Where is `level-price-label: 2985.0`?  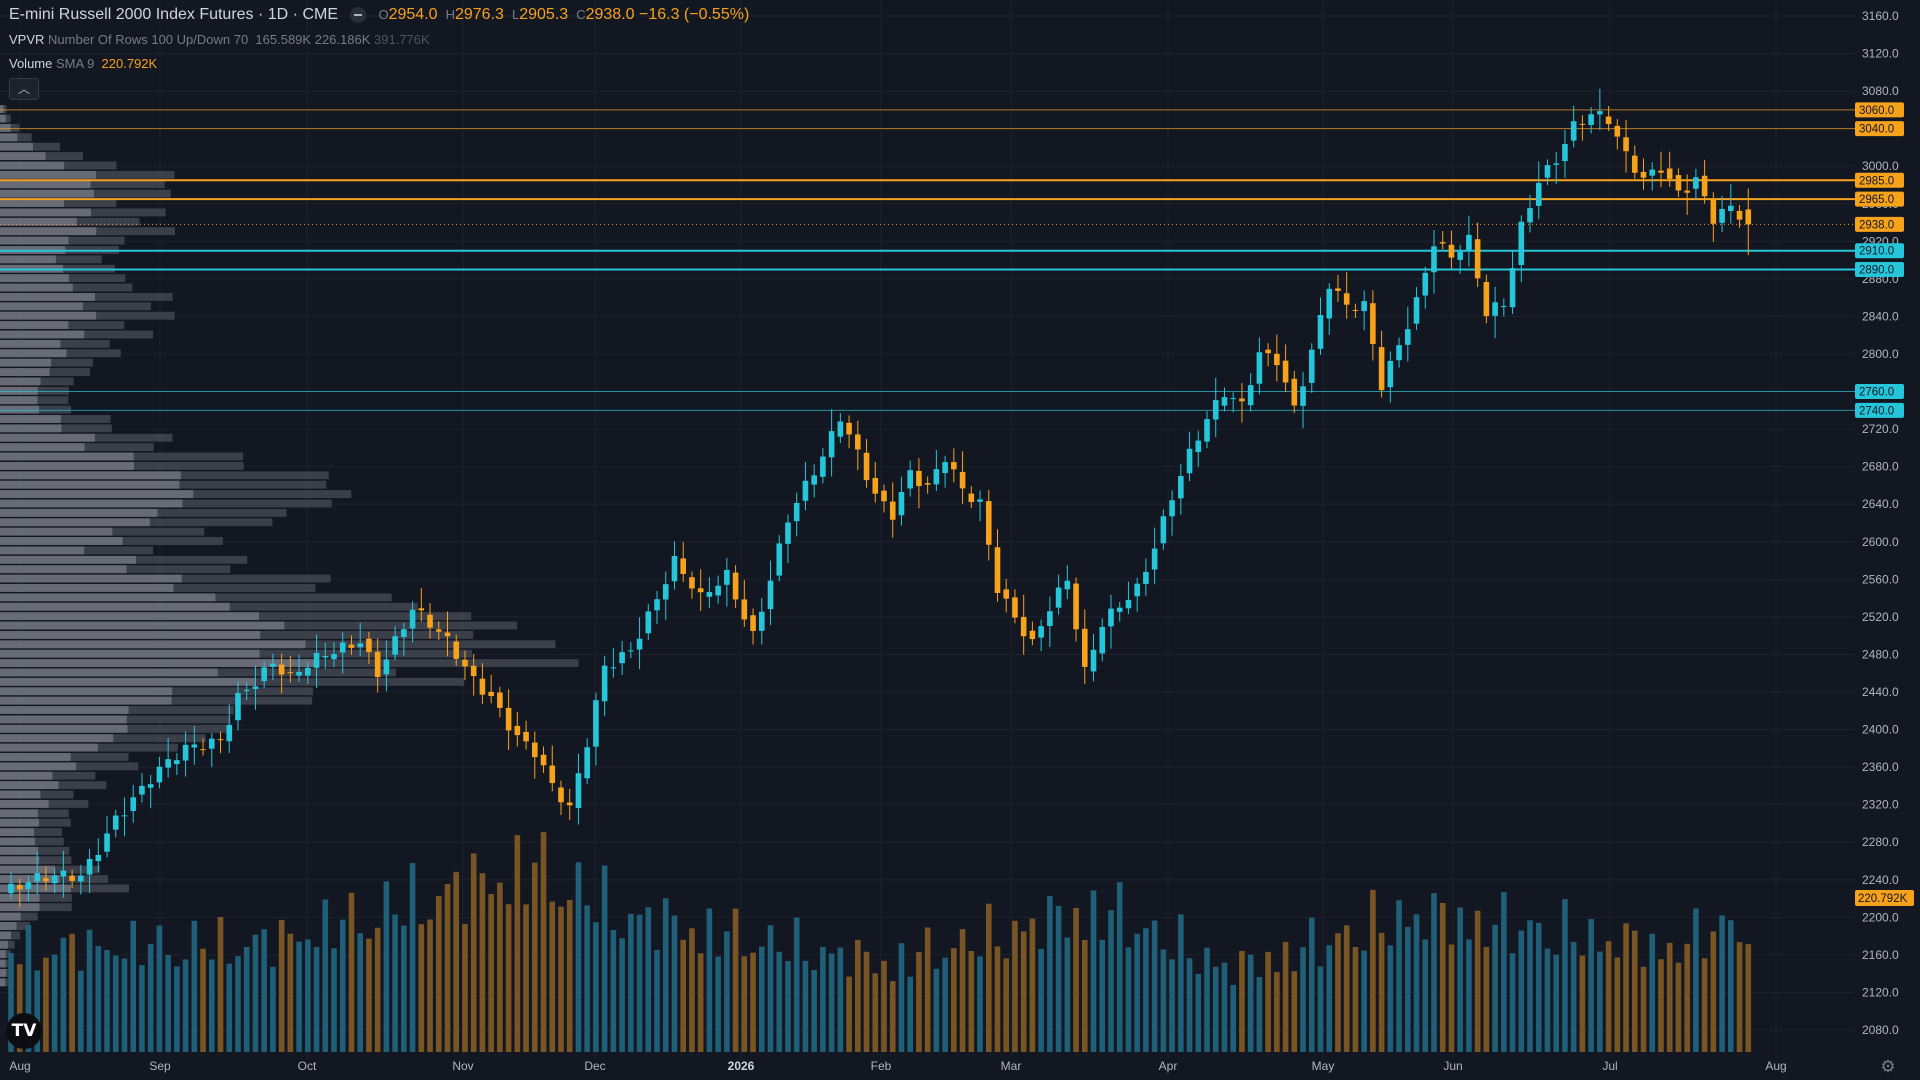 level-price-label: 2985.0 is located at coordinates (1879, 180).